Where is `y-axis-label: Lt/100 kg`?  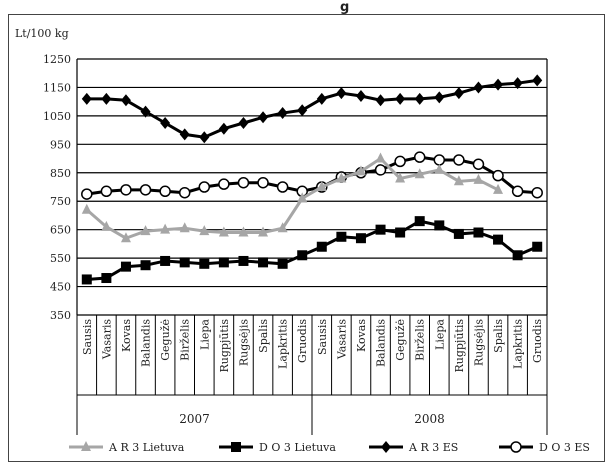
y-axis-label: Lt/100 kg is located at coordinates (42, 33).